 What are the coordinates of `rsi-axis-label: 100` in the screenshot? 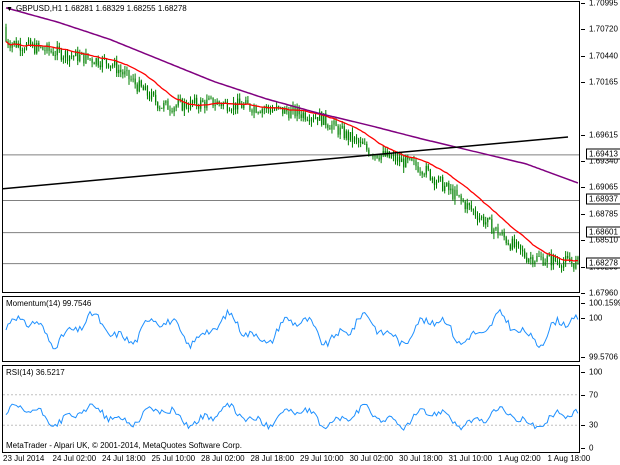 It's located at (596, 372).